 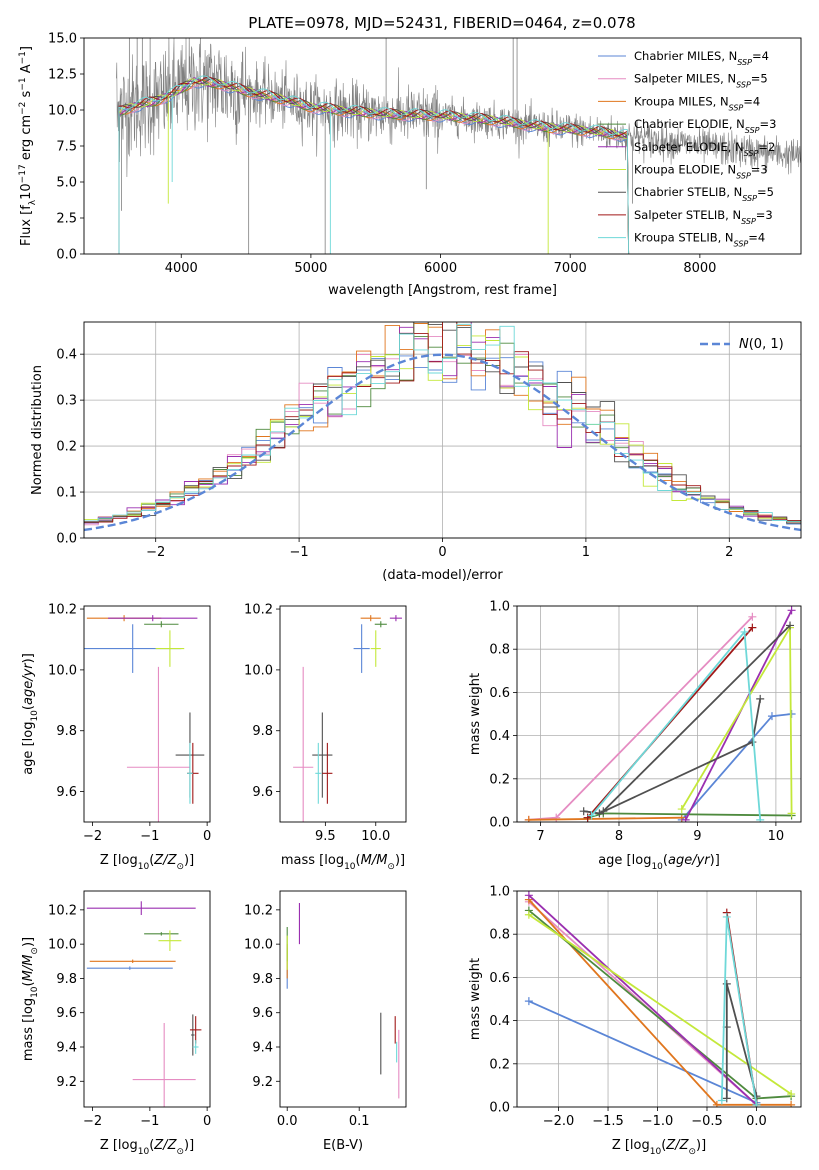 I want to click on hist-kroupa_stelib, so click(x=442, y=422).